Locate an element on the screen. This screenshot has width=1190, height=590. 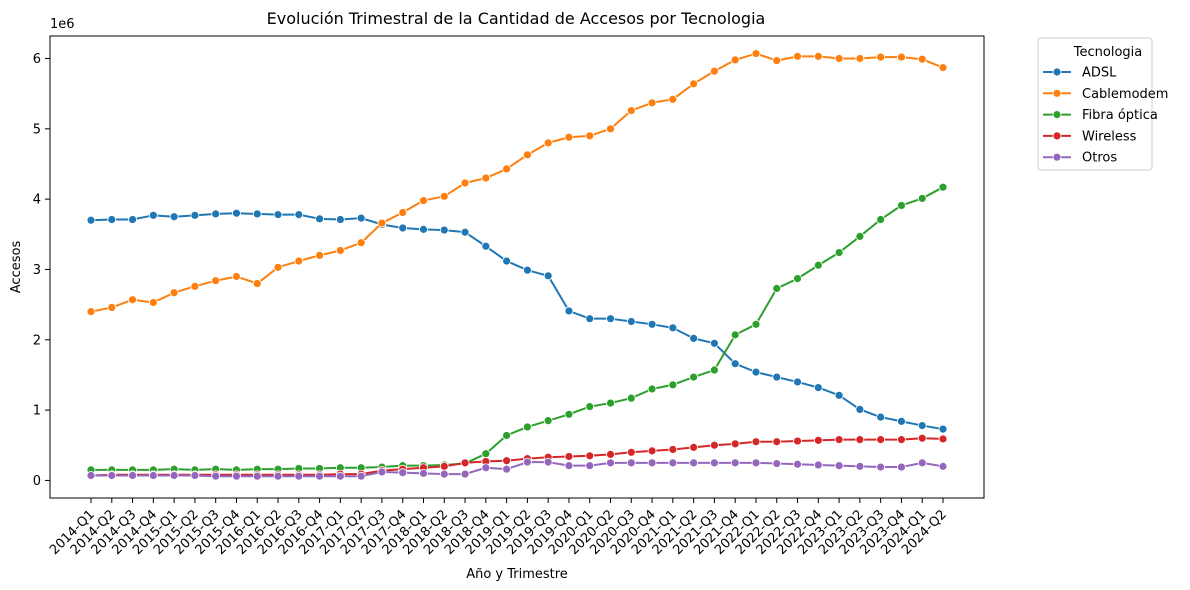
series-otros is located at coordinates (517, 469).